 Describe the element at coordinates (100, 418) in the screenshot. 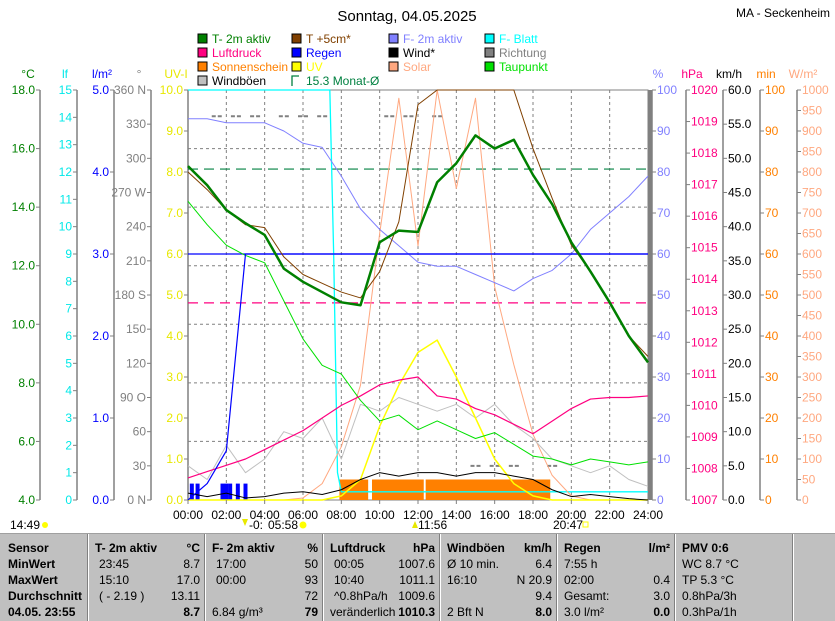

I see `axis-tick-label: 1.0` at that location.